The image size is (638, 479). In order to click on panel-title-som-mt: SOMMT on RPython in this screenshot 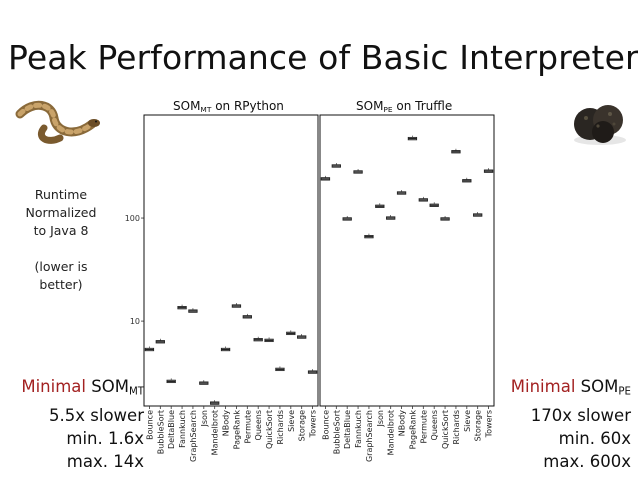, I will do `click(228, 106)`.